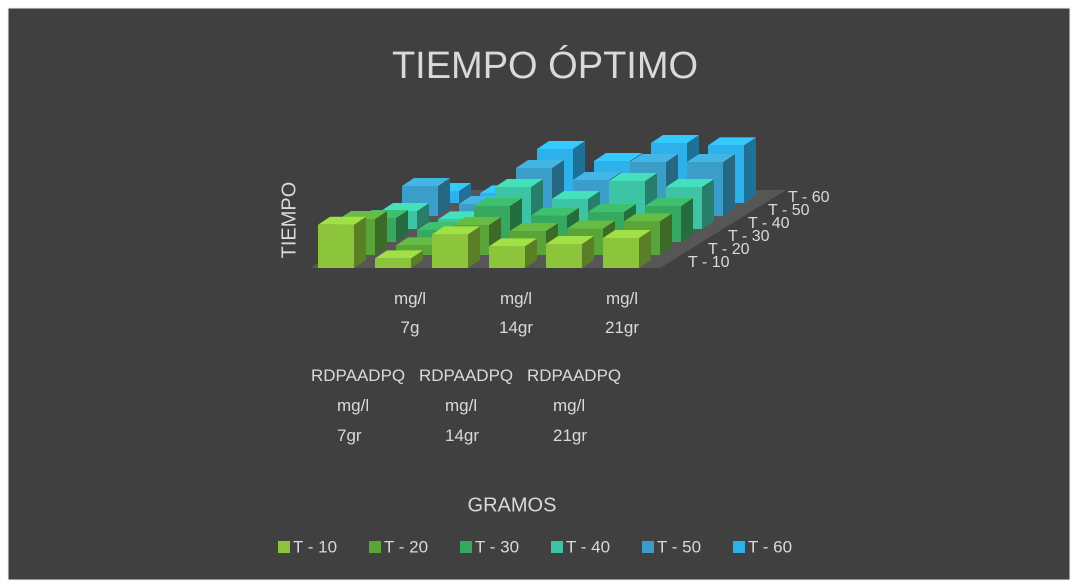 The image size is (1077, 586). What do you see at coordinates (315, 546) in the screenshot?
I see `legend-label: T - 10` at bounding box center [315, 546].